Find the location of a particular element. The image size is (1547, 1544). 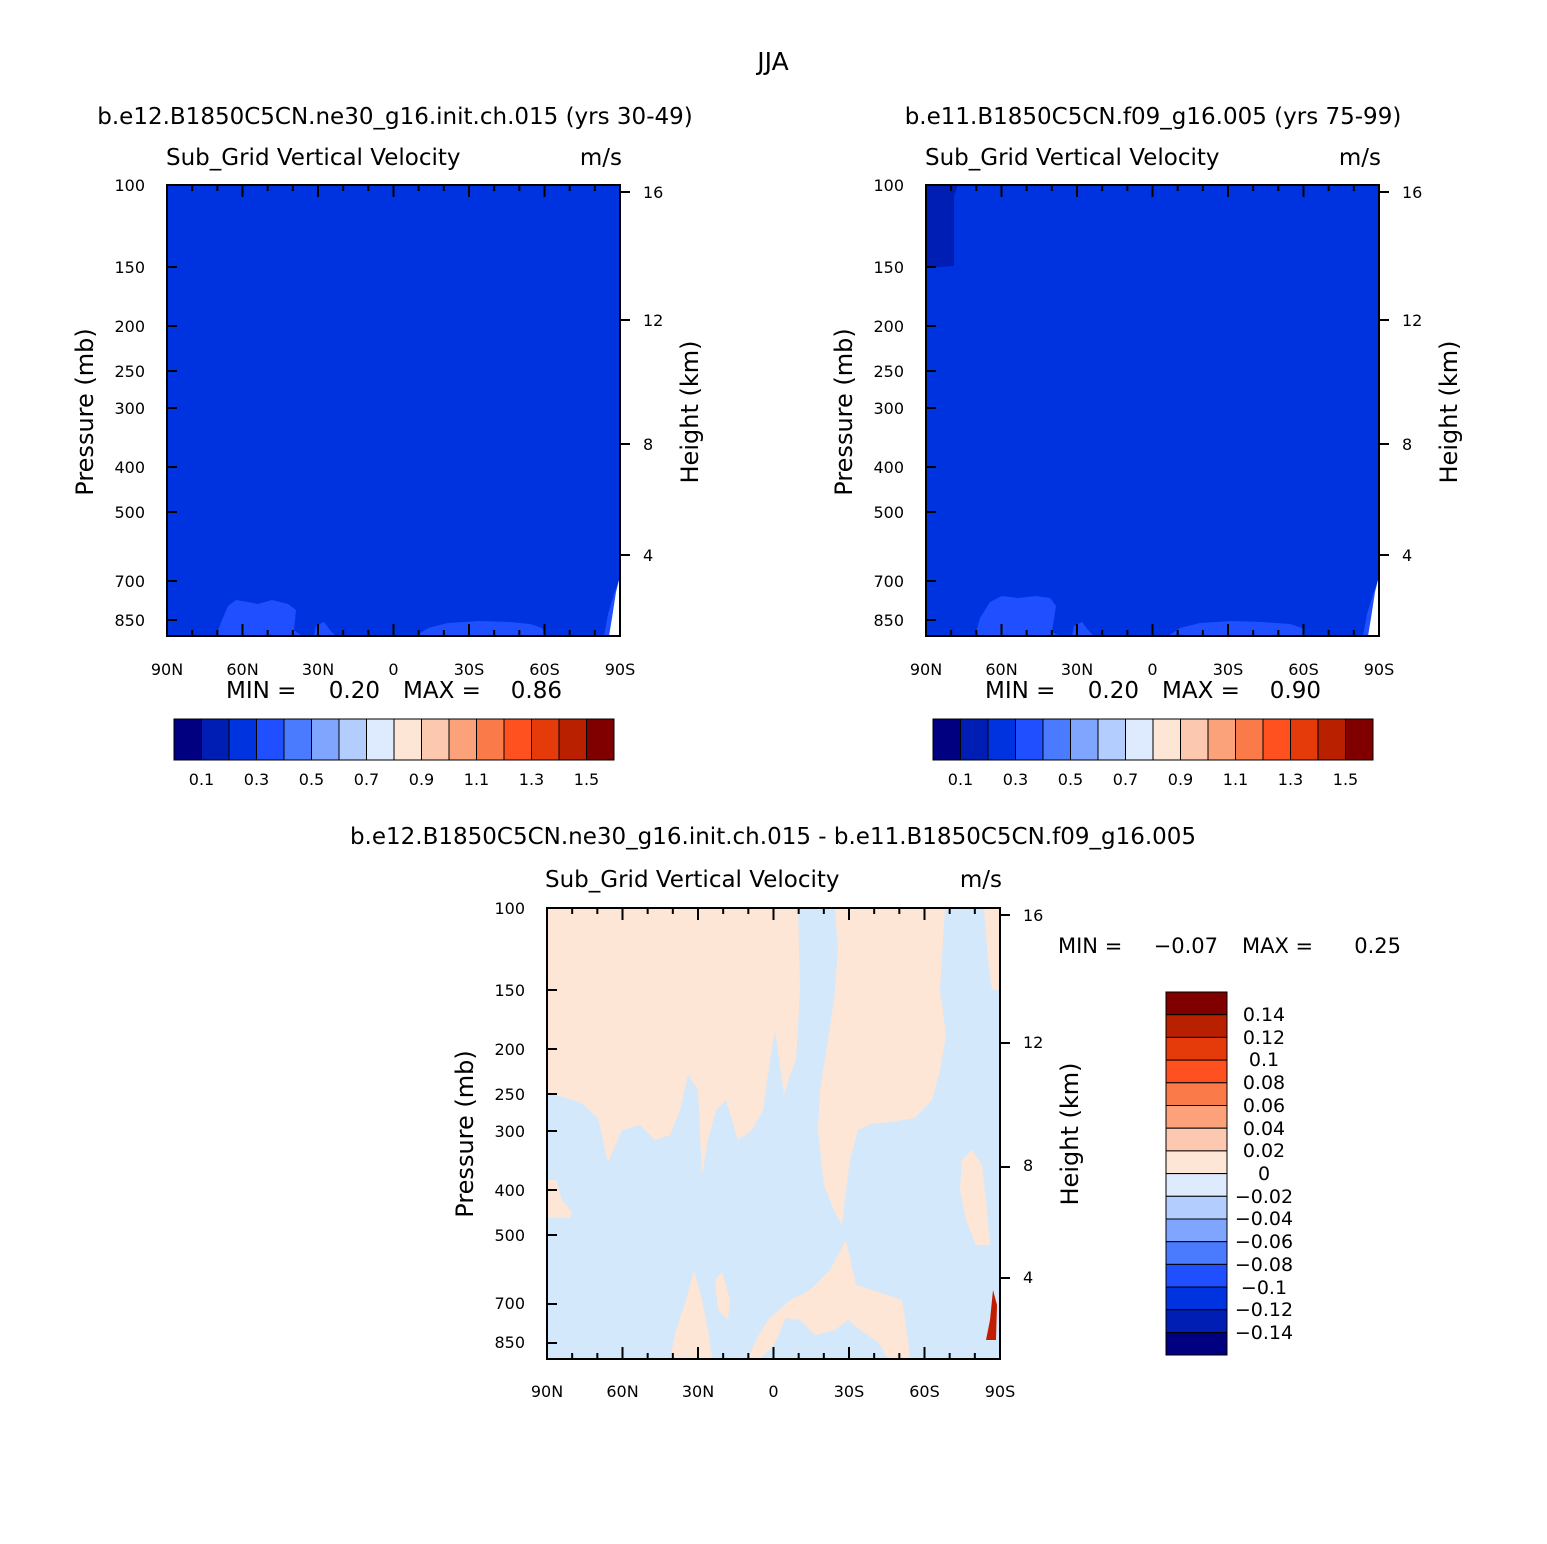

panel-a-max-label: MAX = is located at coordinates (442, 691).